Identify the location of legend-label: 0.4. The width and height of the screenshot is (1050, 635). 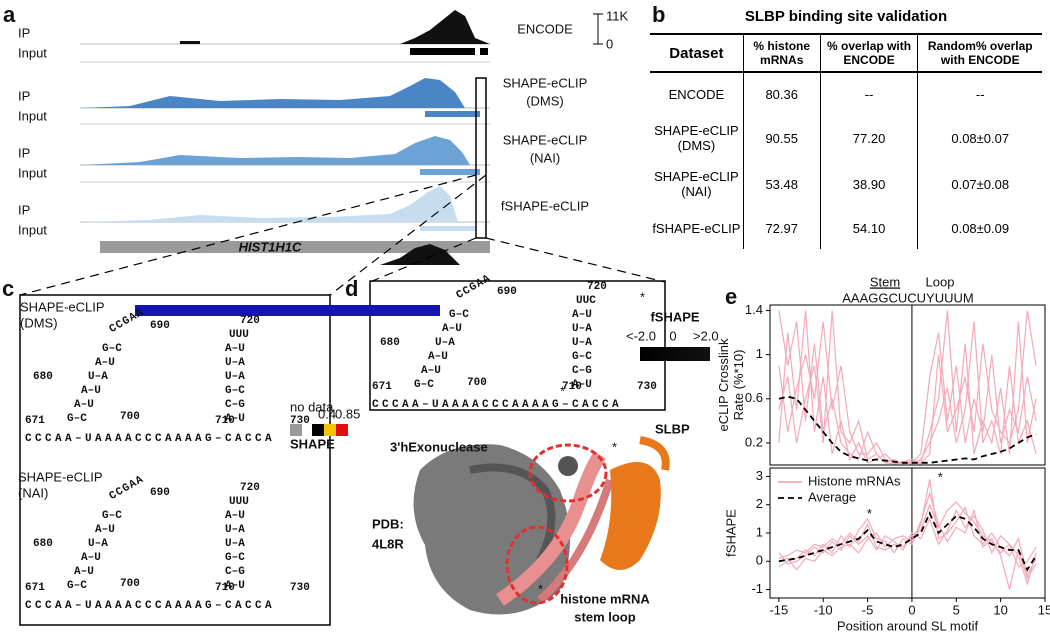
(327, 413).